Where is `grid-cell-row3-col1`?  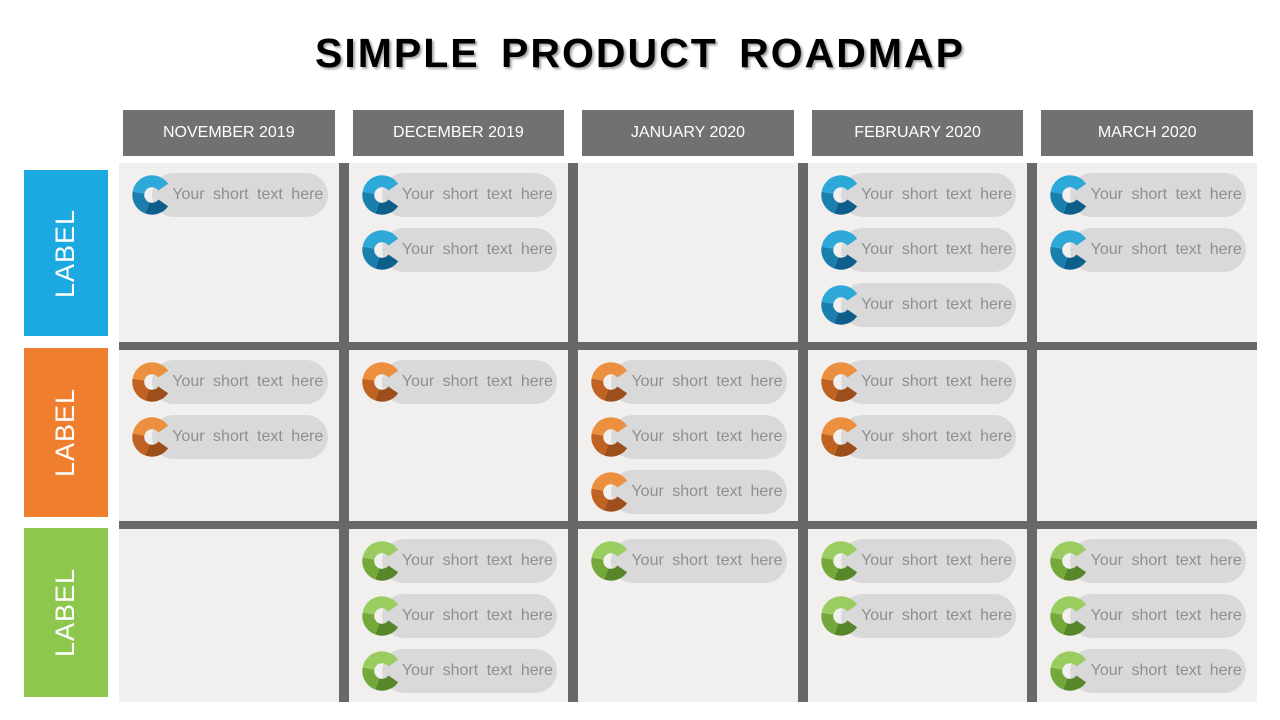 grid-cell-row3-col1 is located at coordinates (229, 615).